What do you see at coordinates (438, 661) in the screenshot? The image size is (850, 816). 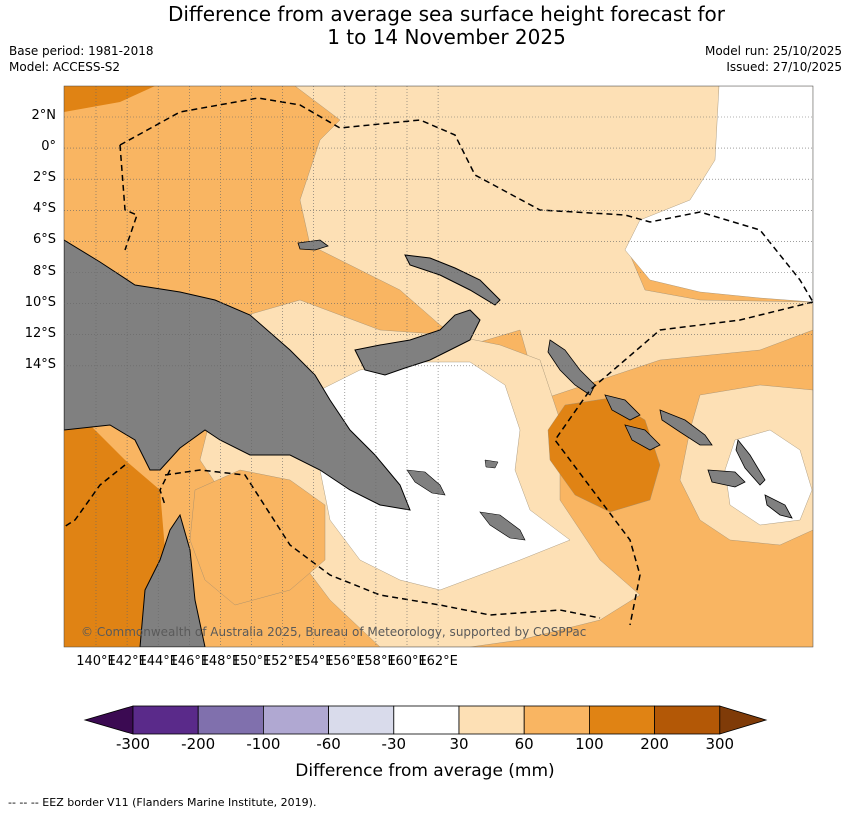 I see `longitude-label: 162°E` at bounding box center [438, 661].